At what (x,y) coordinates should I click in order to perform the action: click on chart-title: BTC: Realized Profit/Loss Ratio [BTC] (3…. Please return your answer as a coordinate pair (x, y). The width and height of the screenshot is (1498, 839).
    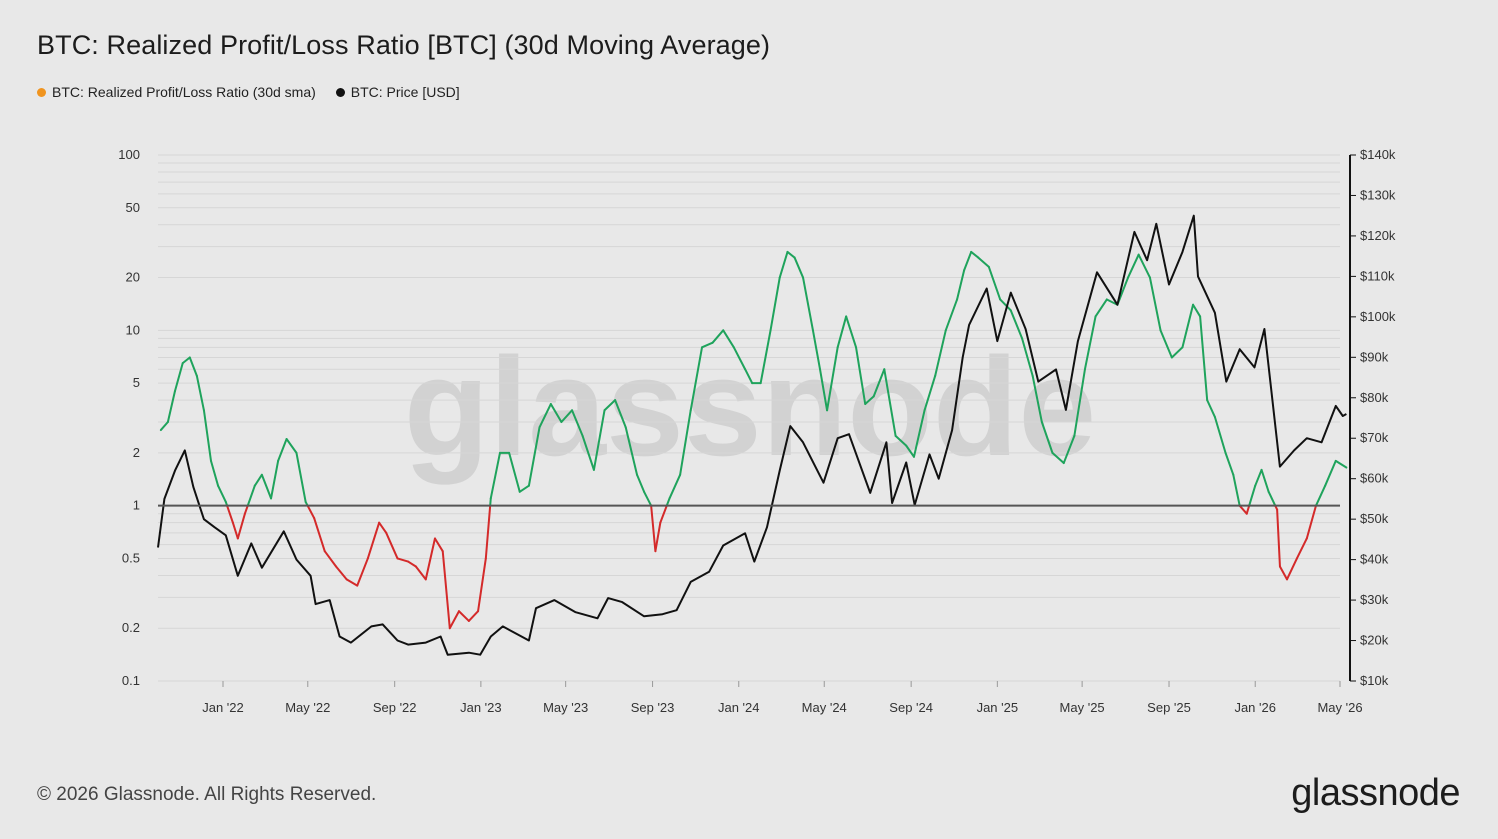
    Looking at the image, I should click on (404, 45).